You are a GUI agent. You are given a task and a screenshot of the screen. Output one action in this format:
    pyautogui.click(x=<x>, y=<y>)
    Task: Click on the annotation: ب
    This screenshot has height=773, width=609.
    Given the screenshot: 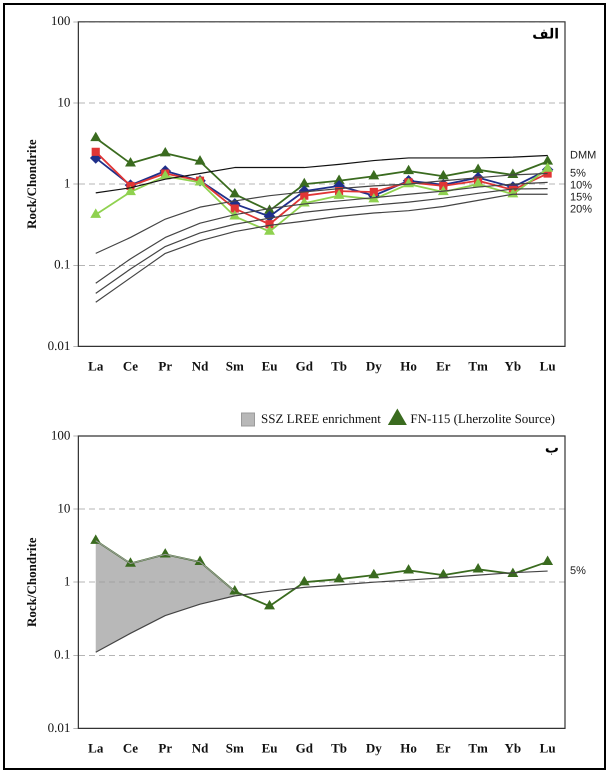 What is the action you would take?
    pyautogui.click(x=551, y=448)
    